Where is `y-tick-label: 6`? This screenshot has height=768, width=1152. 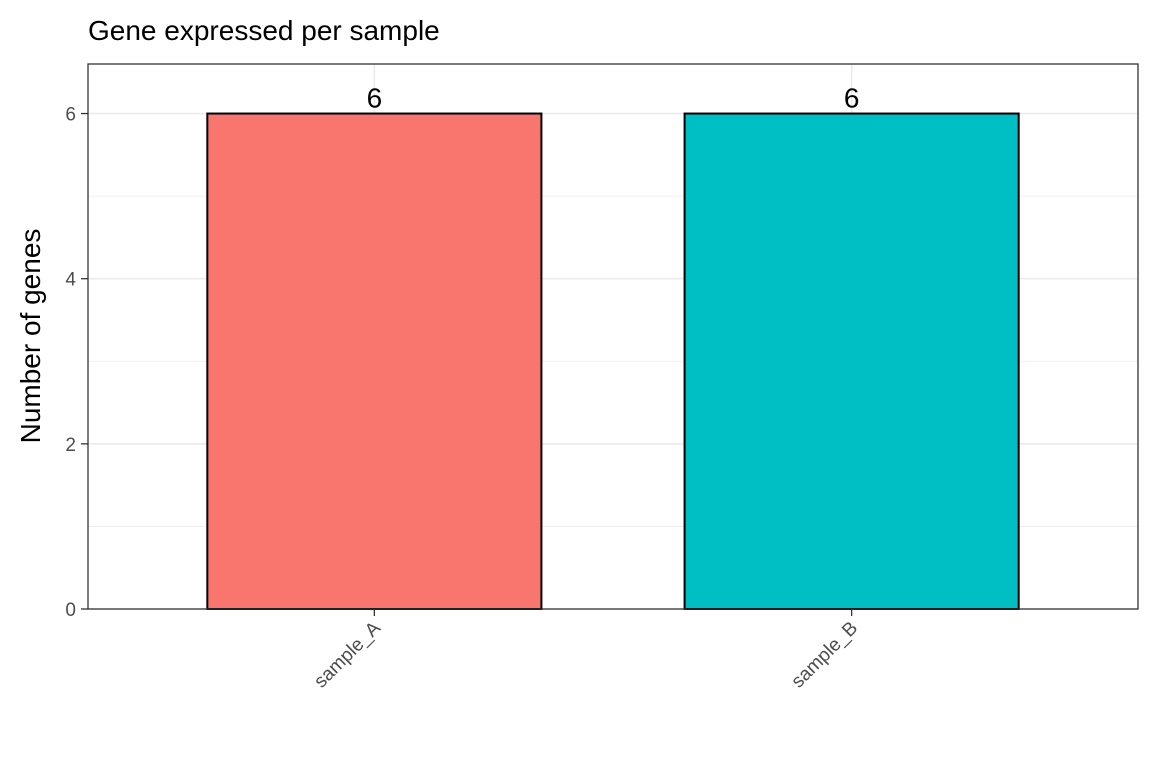
y-tick-label: 6 is located at coordinates (70, 115).